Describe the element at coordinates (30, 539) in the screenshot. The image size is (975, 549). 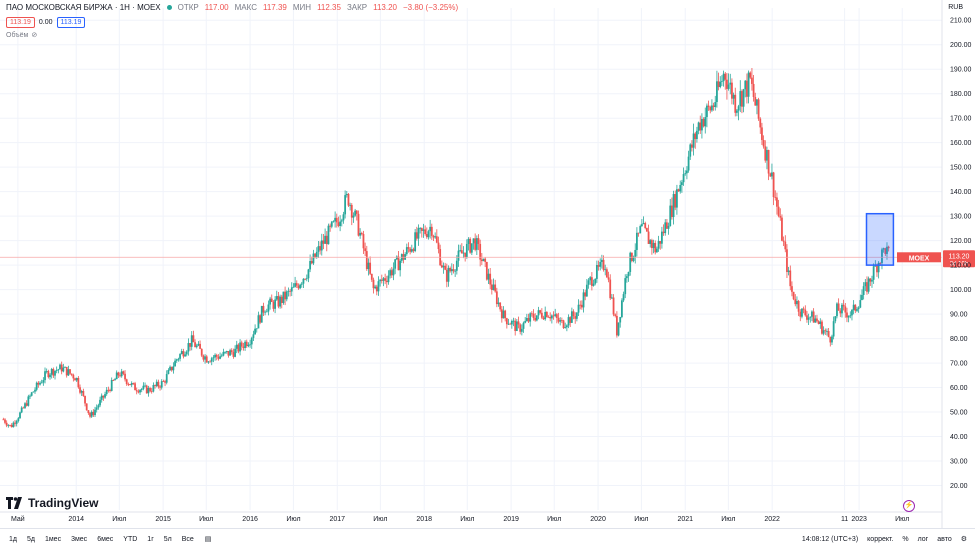
I see `range-5d: 5д` at that location.